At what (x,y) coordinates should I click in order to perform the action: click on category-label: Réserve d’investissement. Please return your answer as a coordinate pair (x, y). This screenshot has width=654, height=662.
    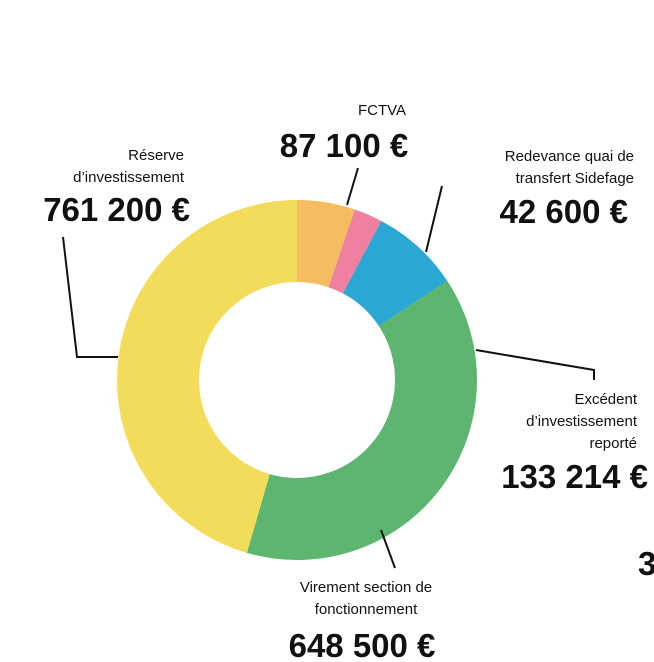
    Looking at the image, I should click on (128, 166).